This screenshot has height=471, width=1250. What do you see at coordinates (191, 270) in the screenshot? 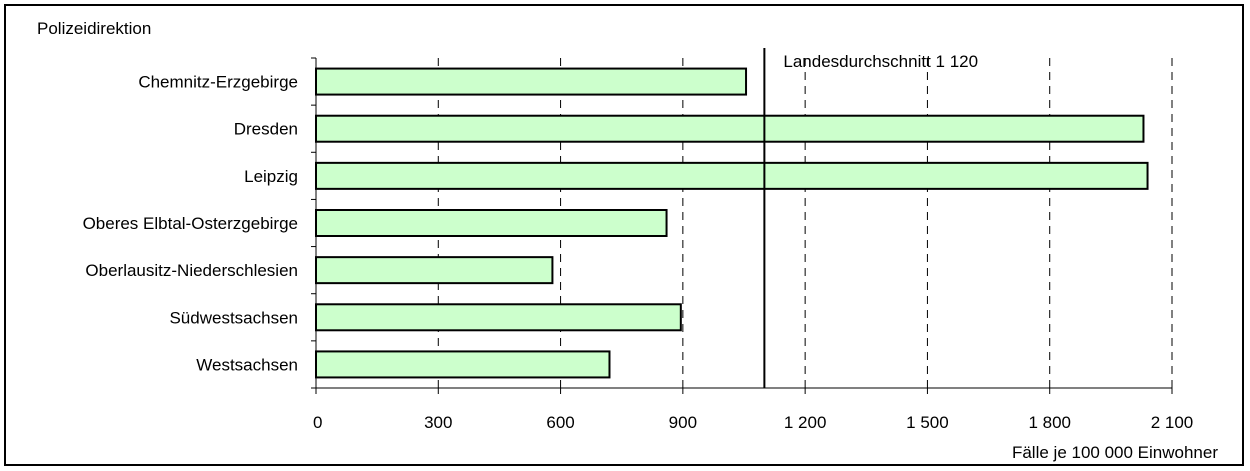
I see `category-label: Oberlausitz-Niederschlesien` at bounding box center [191, 270].